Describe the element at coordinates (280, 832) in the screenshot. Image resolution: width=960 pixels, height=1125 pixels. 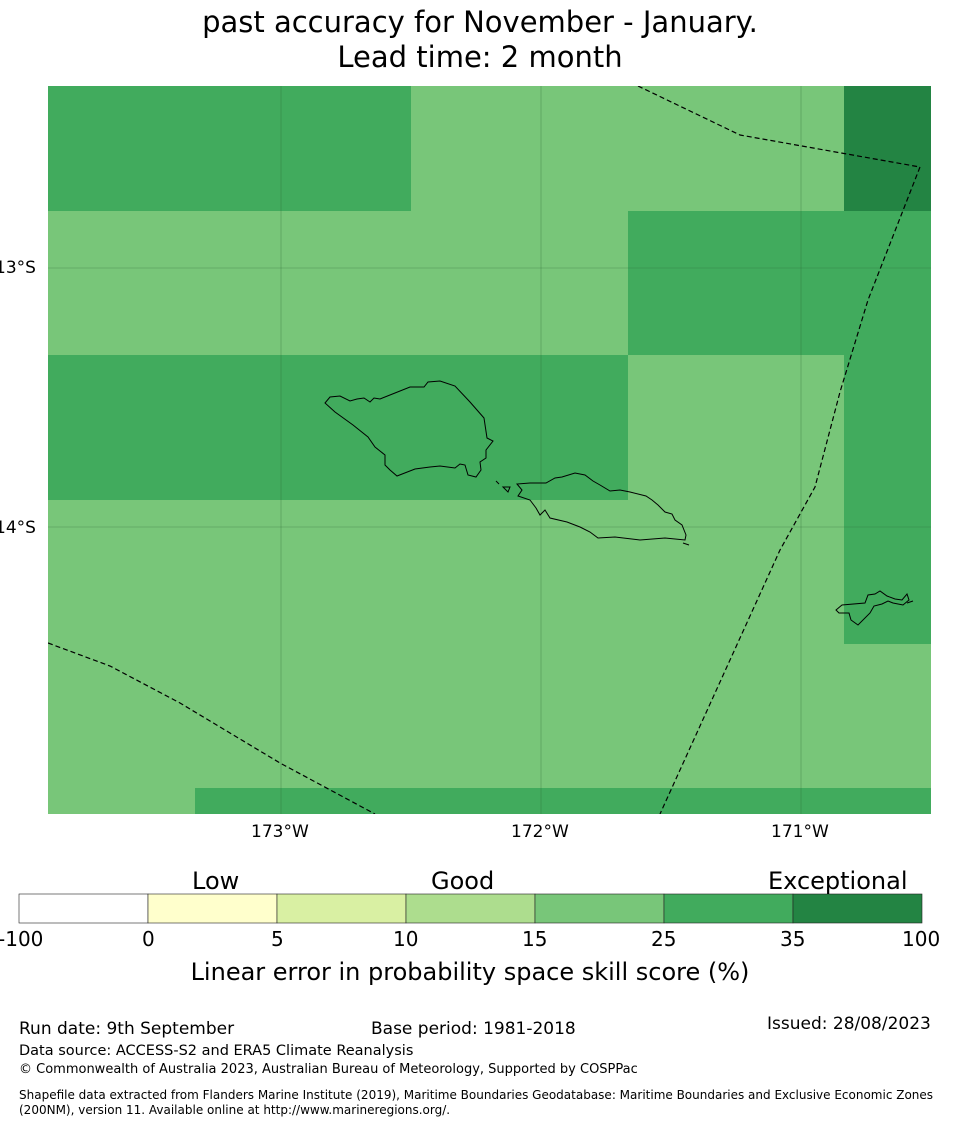
I see `lon-label-173w: 173°W` at that location.